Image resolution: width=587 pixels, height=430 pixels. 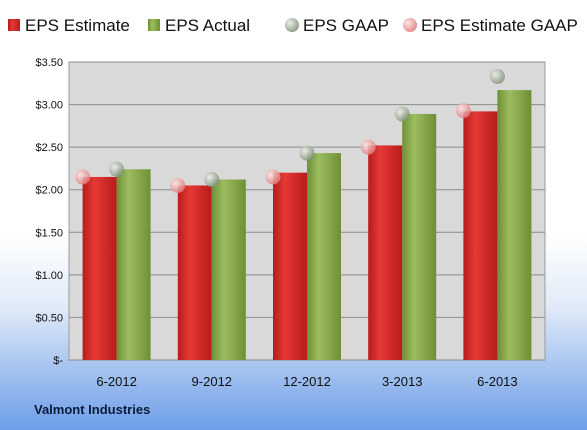 I want to click on x-category-label: 9-2012, so click(x=212, y=381).